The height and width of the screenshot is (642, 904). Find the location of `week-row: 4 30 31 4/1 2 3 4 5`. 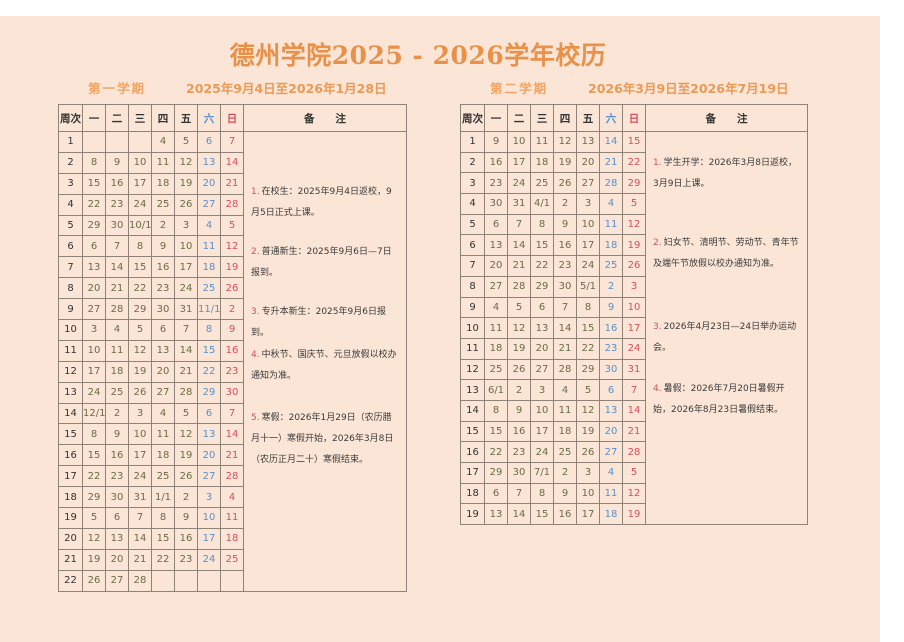

week-row: 4 30 31 4/1 2 3 4 5 is located at coordinates (634, 204).